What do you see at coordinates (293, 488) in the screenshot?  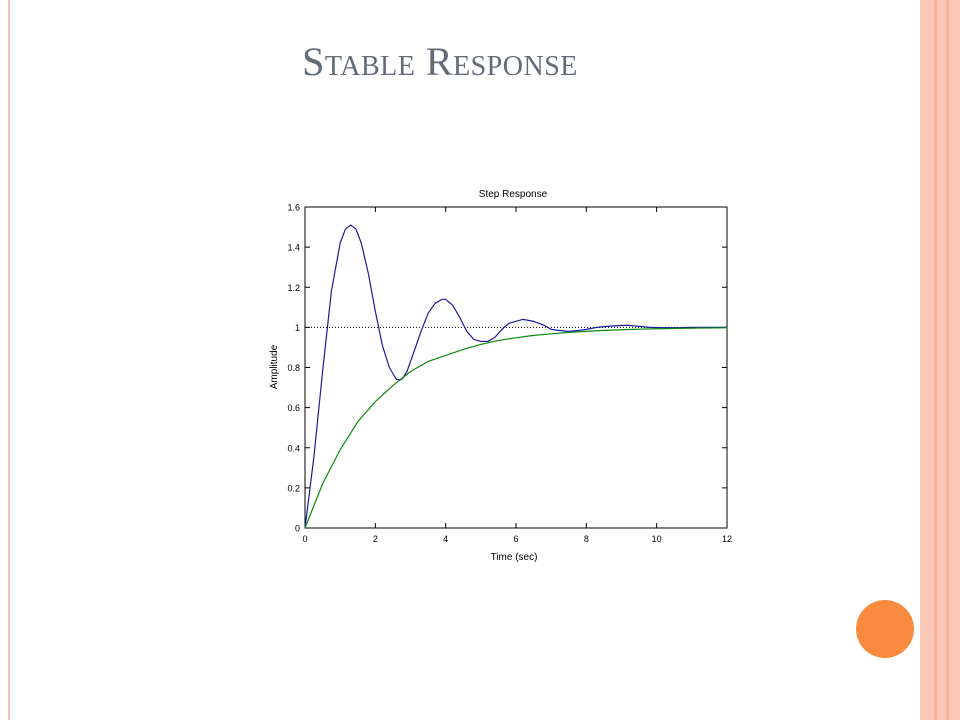 I see `y-tick-label: 0.2` at bounding box center [293, 488].